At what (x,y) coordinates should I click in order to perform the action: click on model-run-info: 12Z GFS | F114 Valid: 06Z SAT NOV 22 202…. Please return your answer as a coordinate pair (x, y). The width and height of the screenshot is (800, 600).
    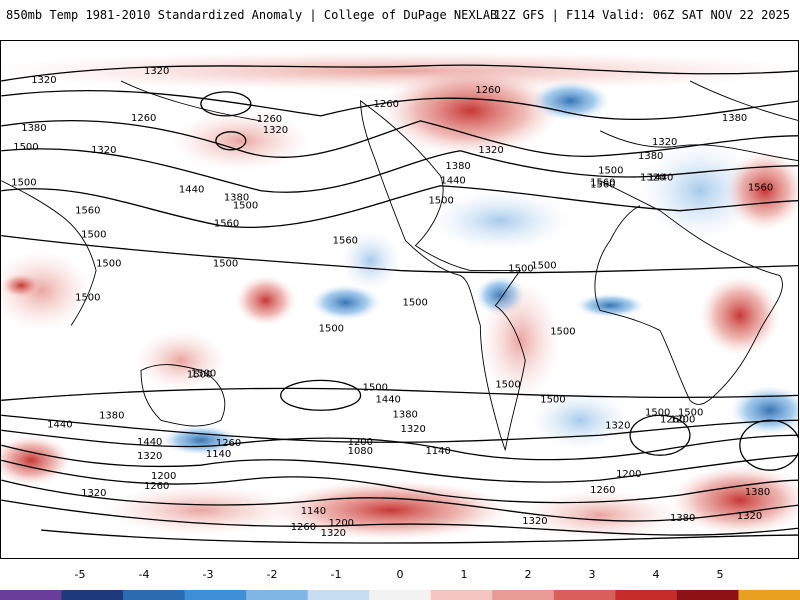
    Looking at the image, I should click on (641, 15).